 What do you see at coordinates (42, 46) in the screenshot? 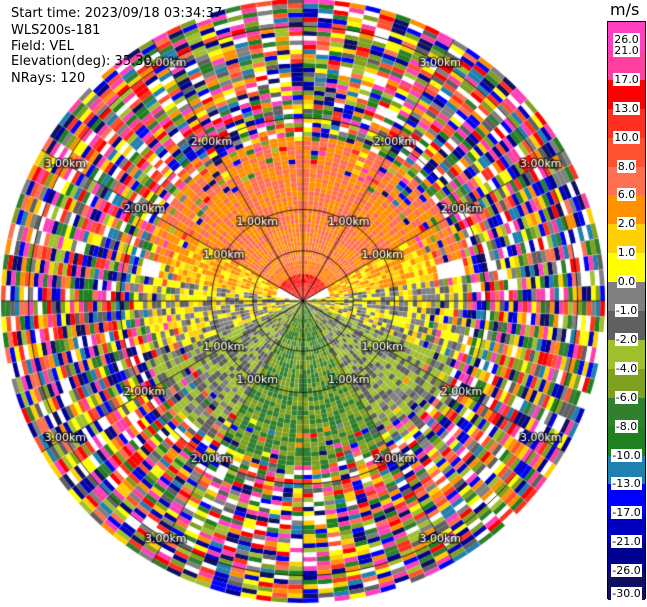
I see `field-label: Field: VEL` at bounding box center [42, 46].